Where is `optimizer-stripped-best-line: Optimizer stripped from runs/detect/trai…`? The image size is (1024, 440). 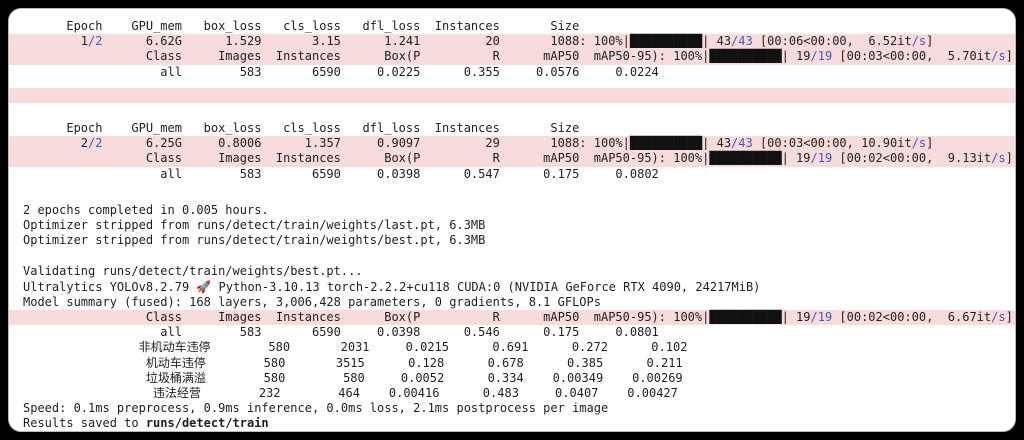 optimizer-stripped-best-line: Optimizer stripped from runs/detect/trai… is located at coordinates (512, 240).